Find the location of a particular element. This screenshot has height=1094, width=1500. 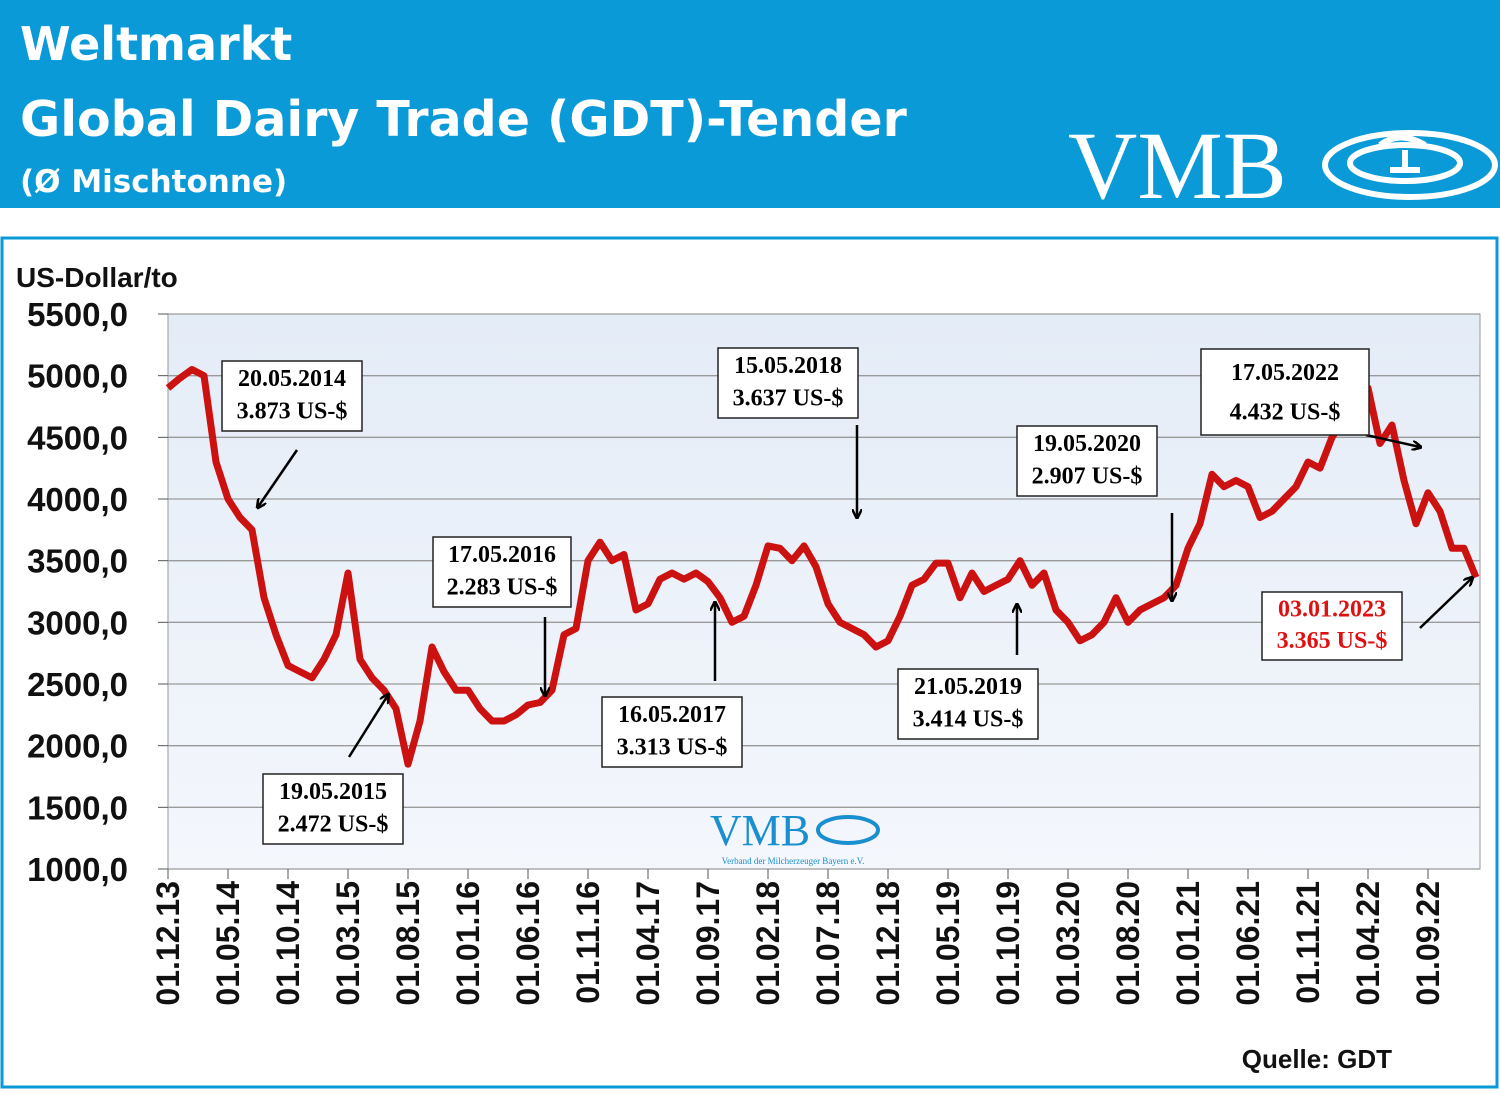

x-tick-label: 01.09.22 is located at coordinates (1428, 943).